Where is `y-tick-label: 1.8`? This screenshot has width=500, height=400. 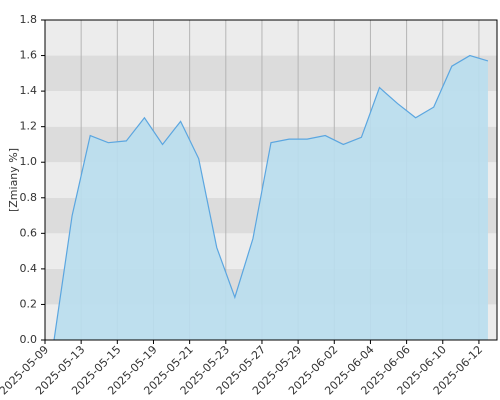 y-tick-label: 1.8 is located at coordinates (29, 19).